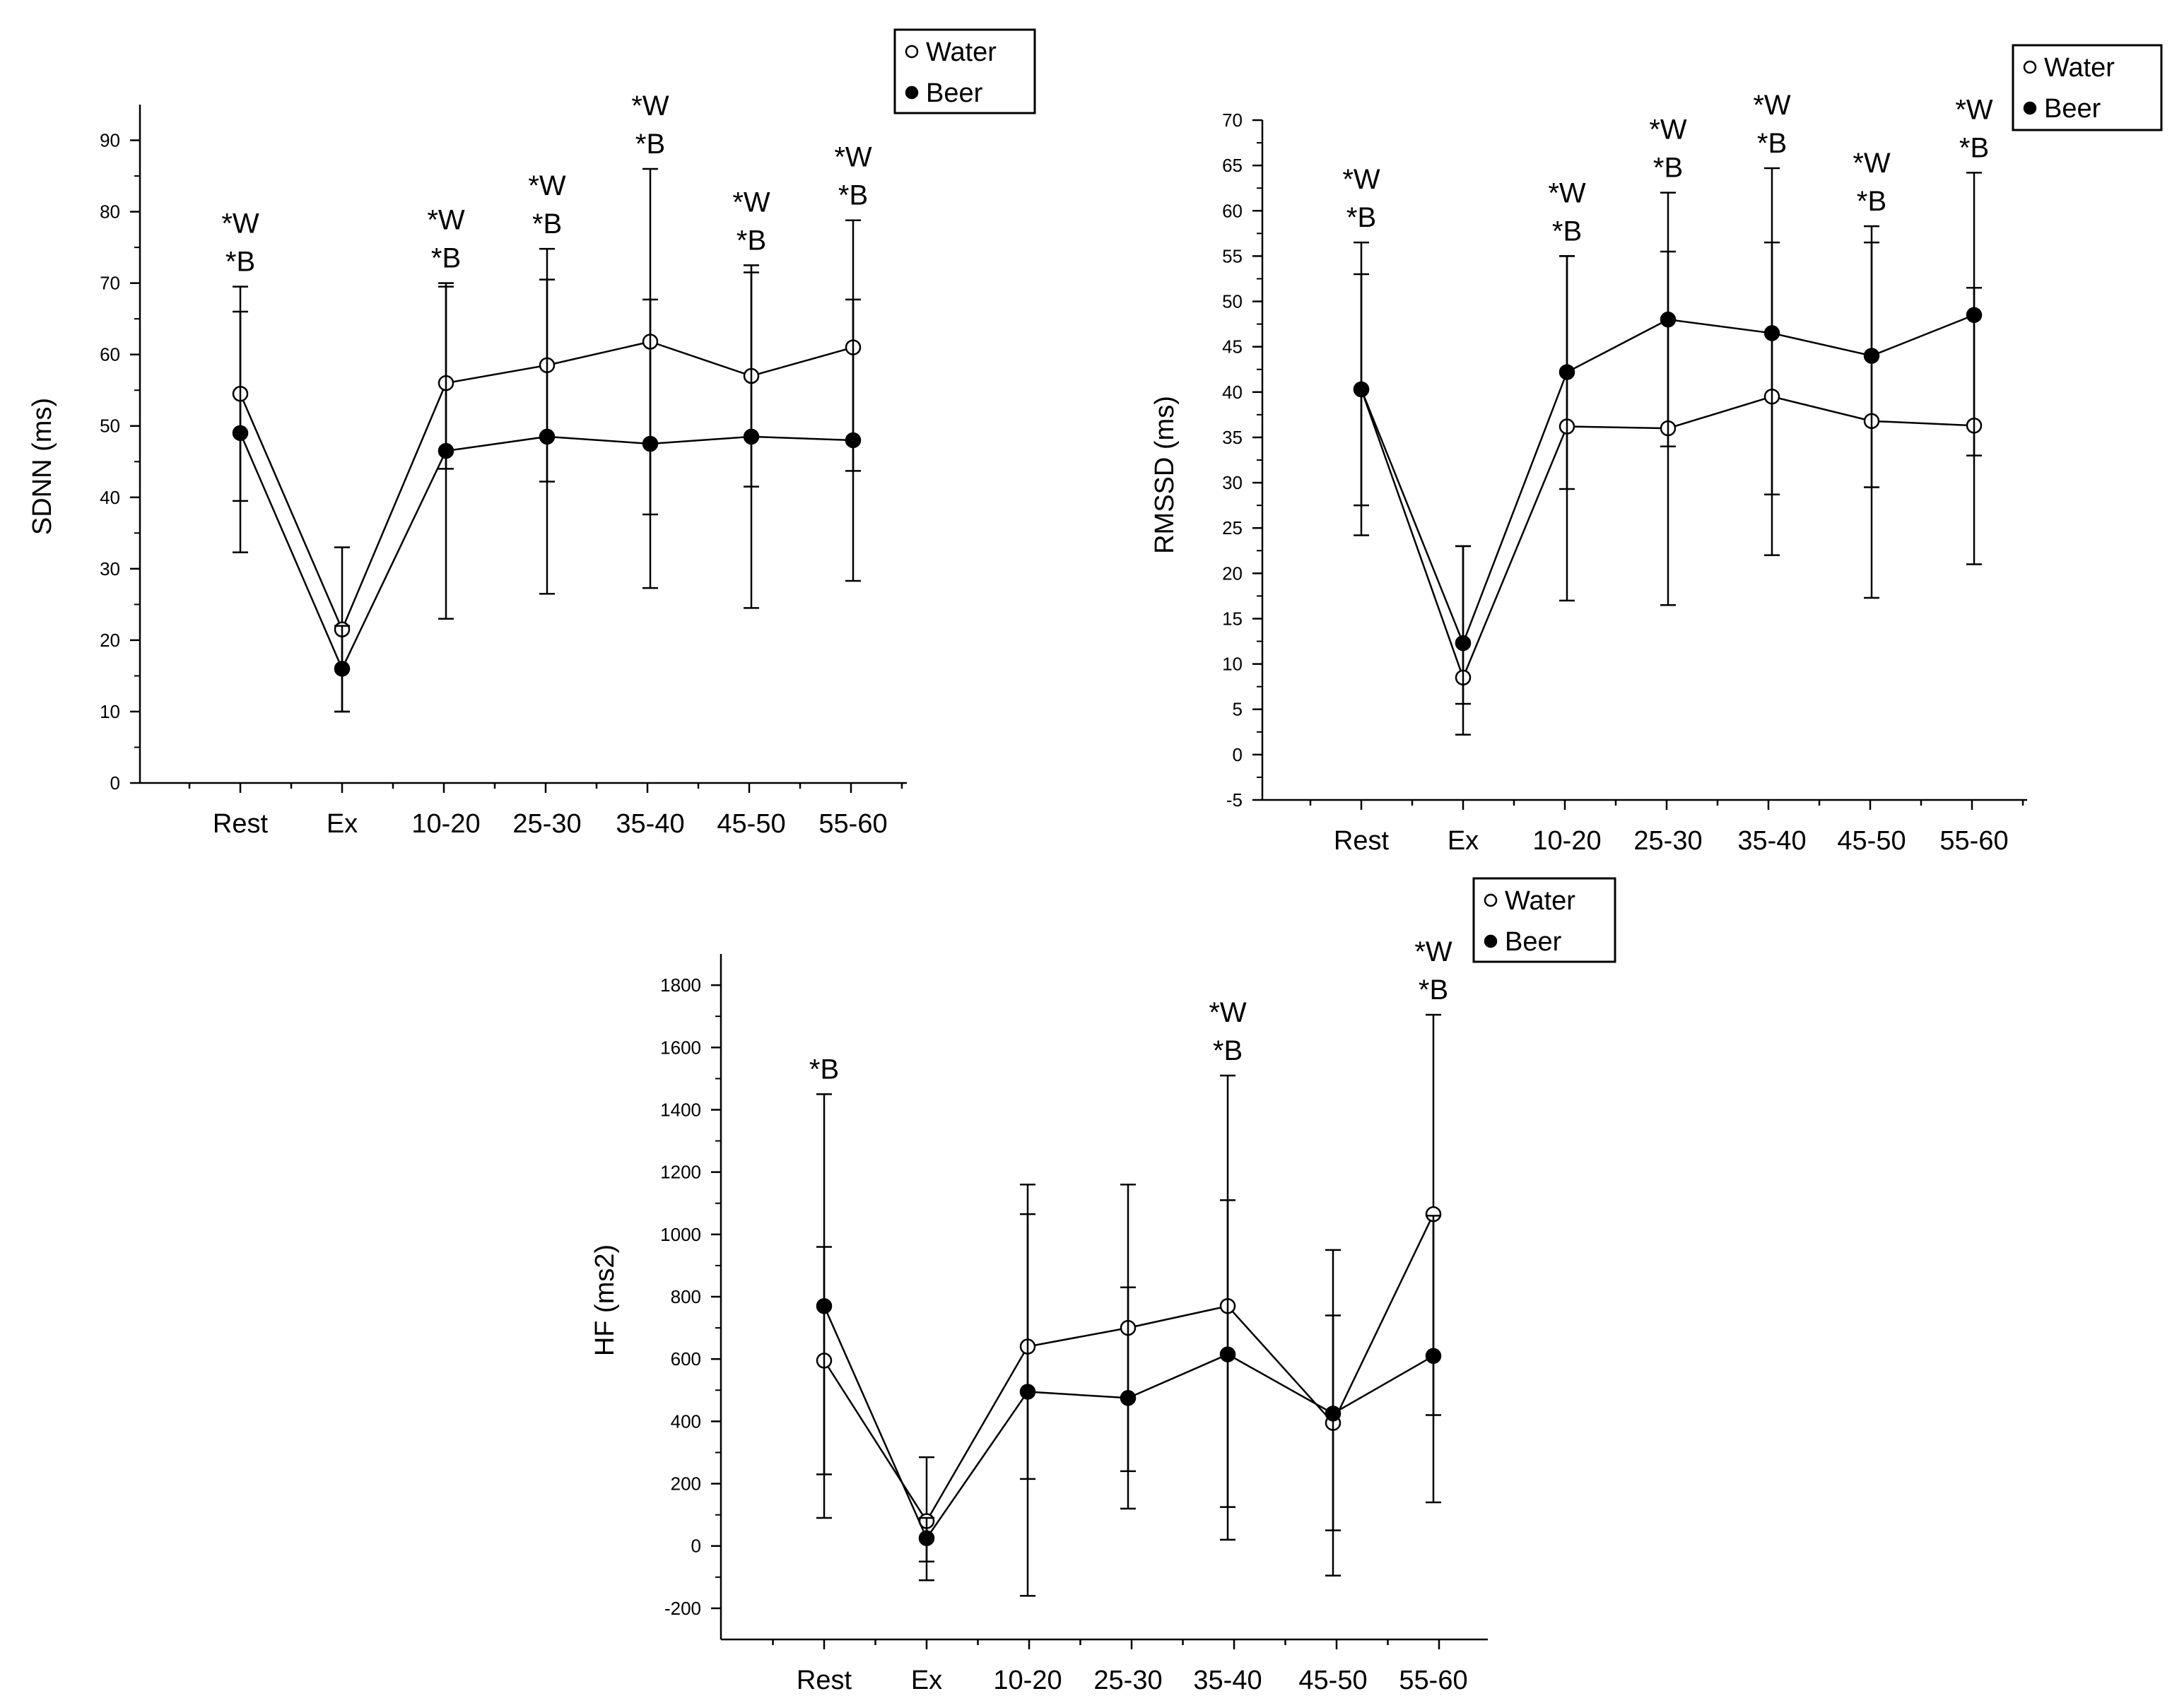 This screenshot has height=1708, width=2172. I want to click on y-tick-label: 1800, so click(680, 985).